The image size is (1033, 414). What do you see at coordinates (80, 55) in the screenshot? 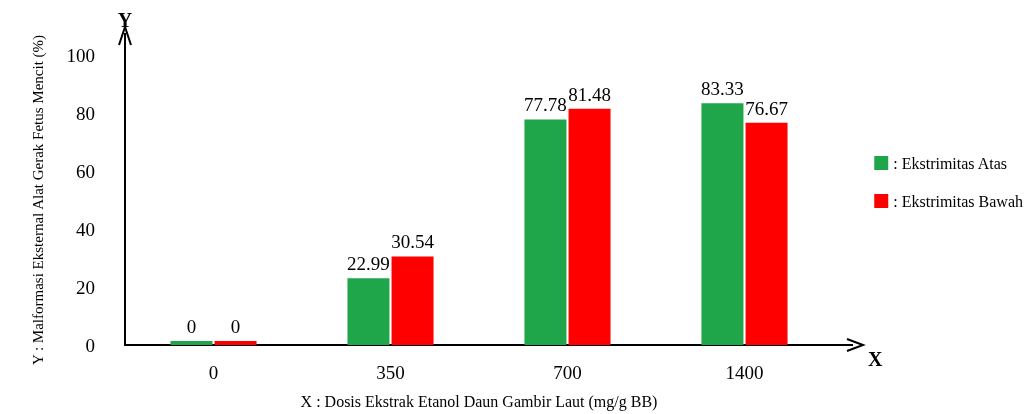
I see `y-tick-label: 100` at bounding box center [80, 55].